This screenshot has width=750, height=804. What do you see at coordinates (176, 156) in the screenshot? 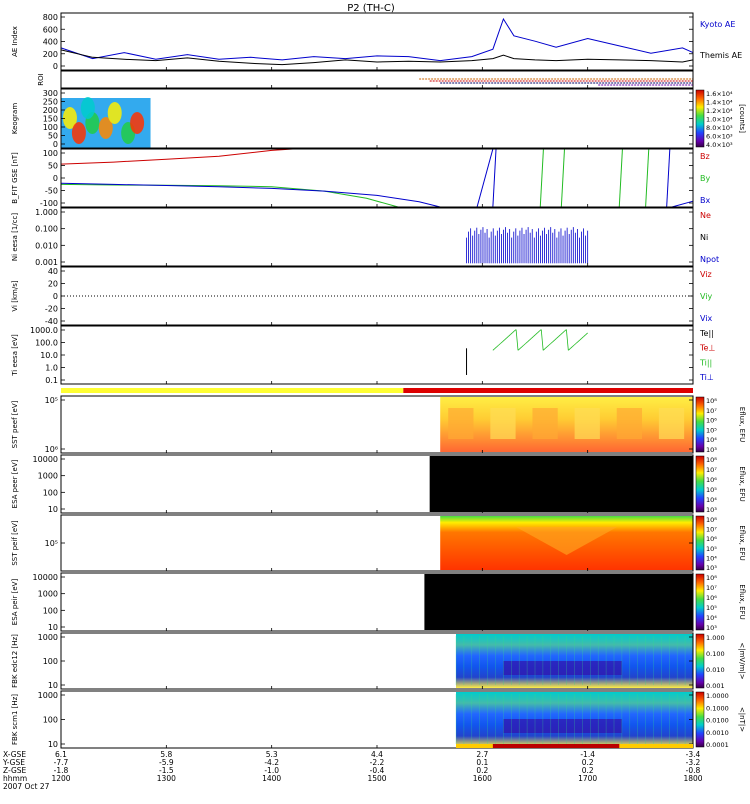
I see `series-line-bz` at bounding box center [176, 156].